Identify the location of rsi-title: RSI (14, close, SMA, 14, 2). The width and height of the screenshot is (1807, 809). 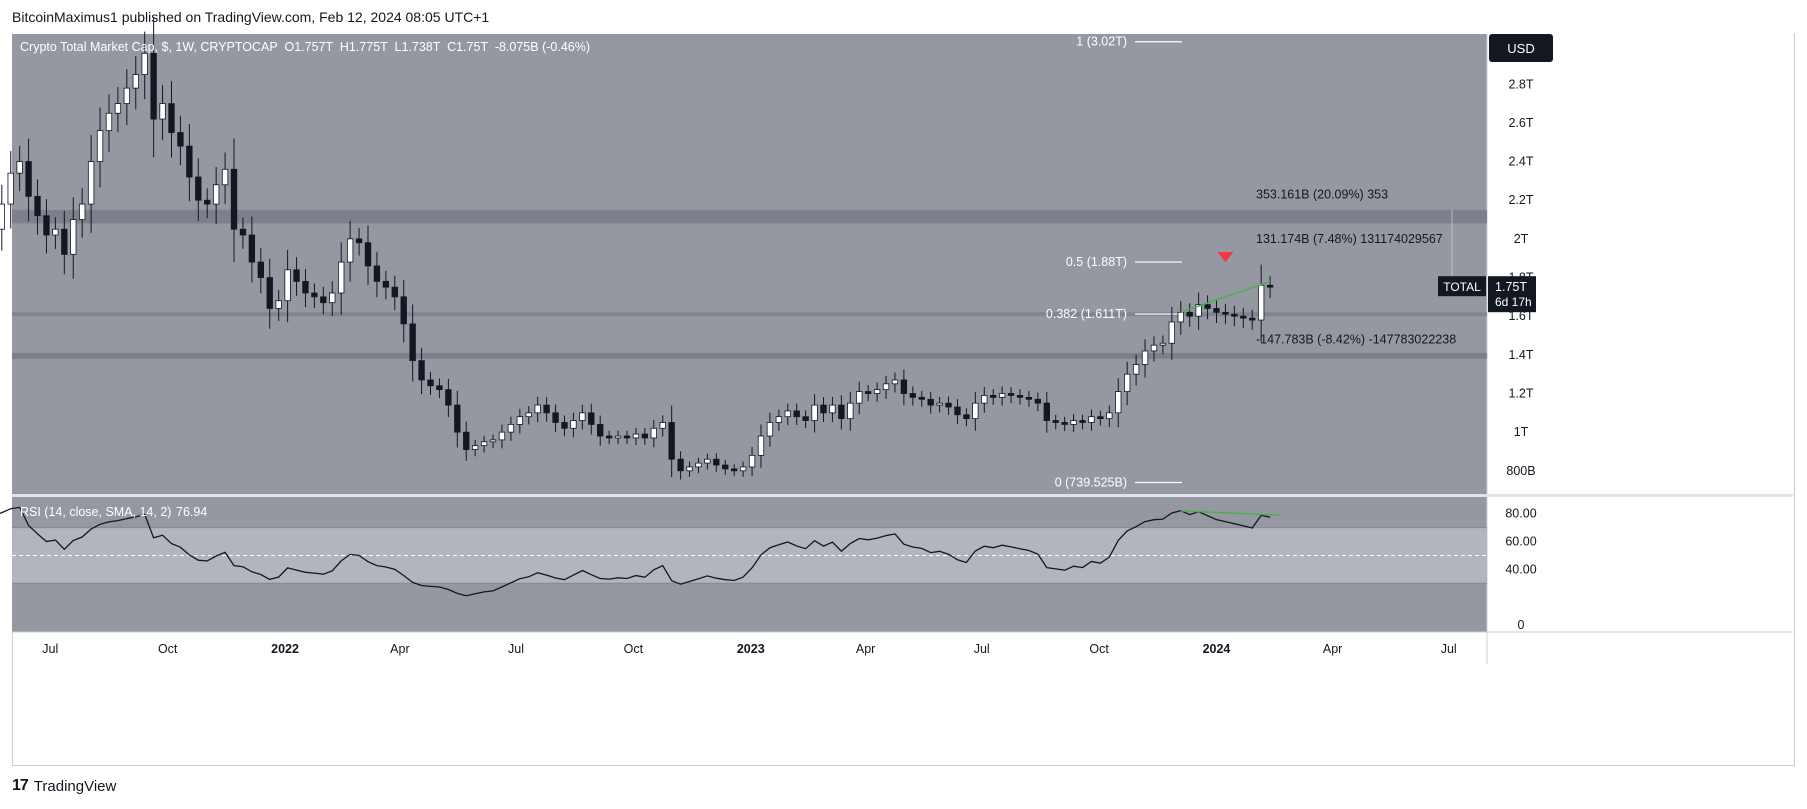
(95, 512).